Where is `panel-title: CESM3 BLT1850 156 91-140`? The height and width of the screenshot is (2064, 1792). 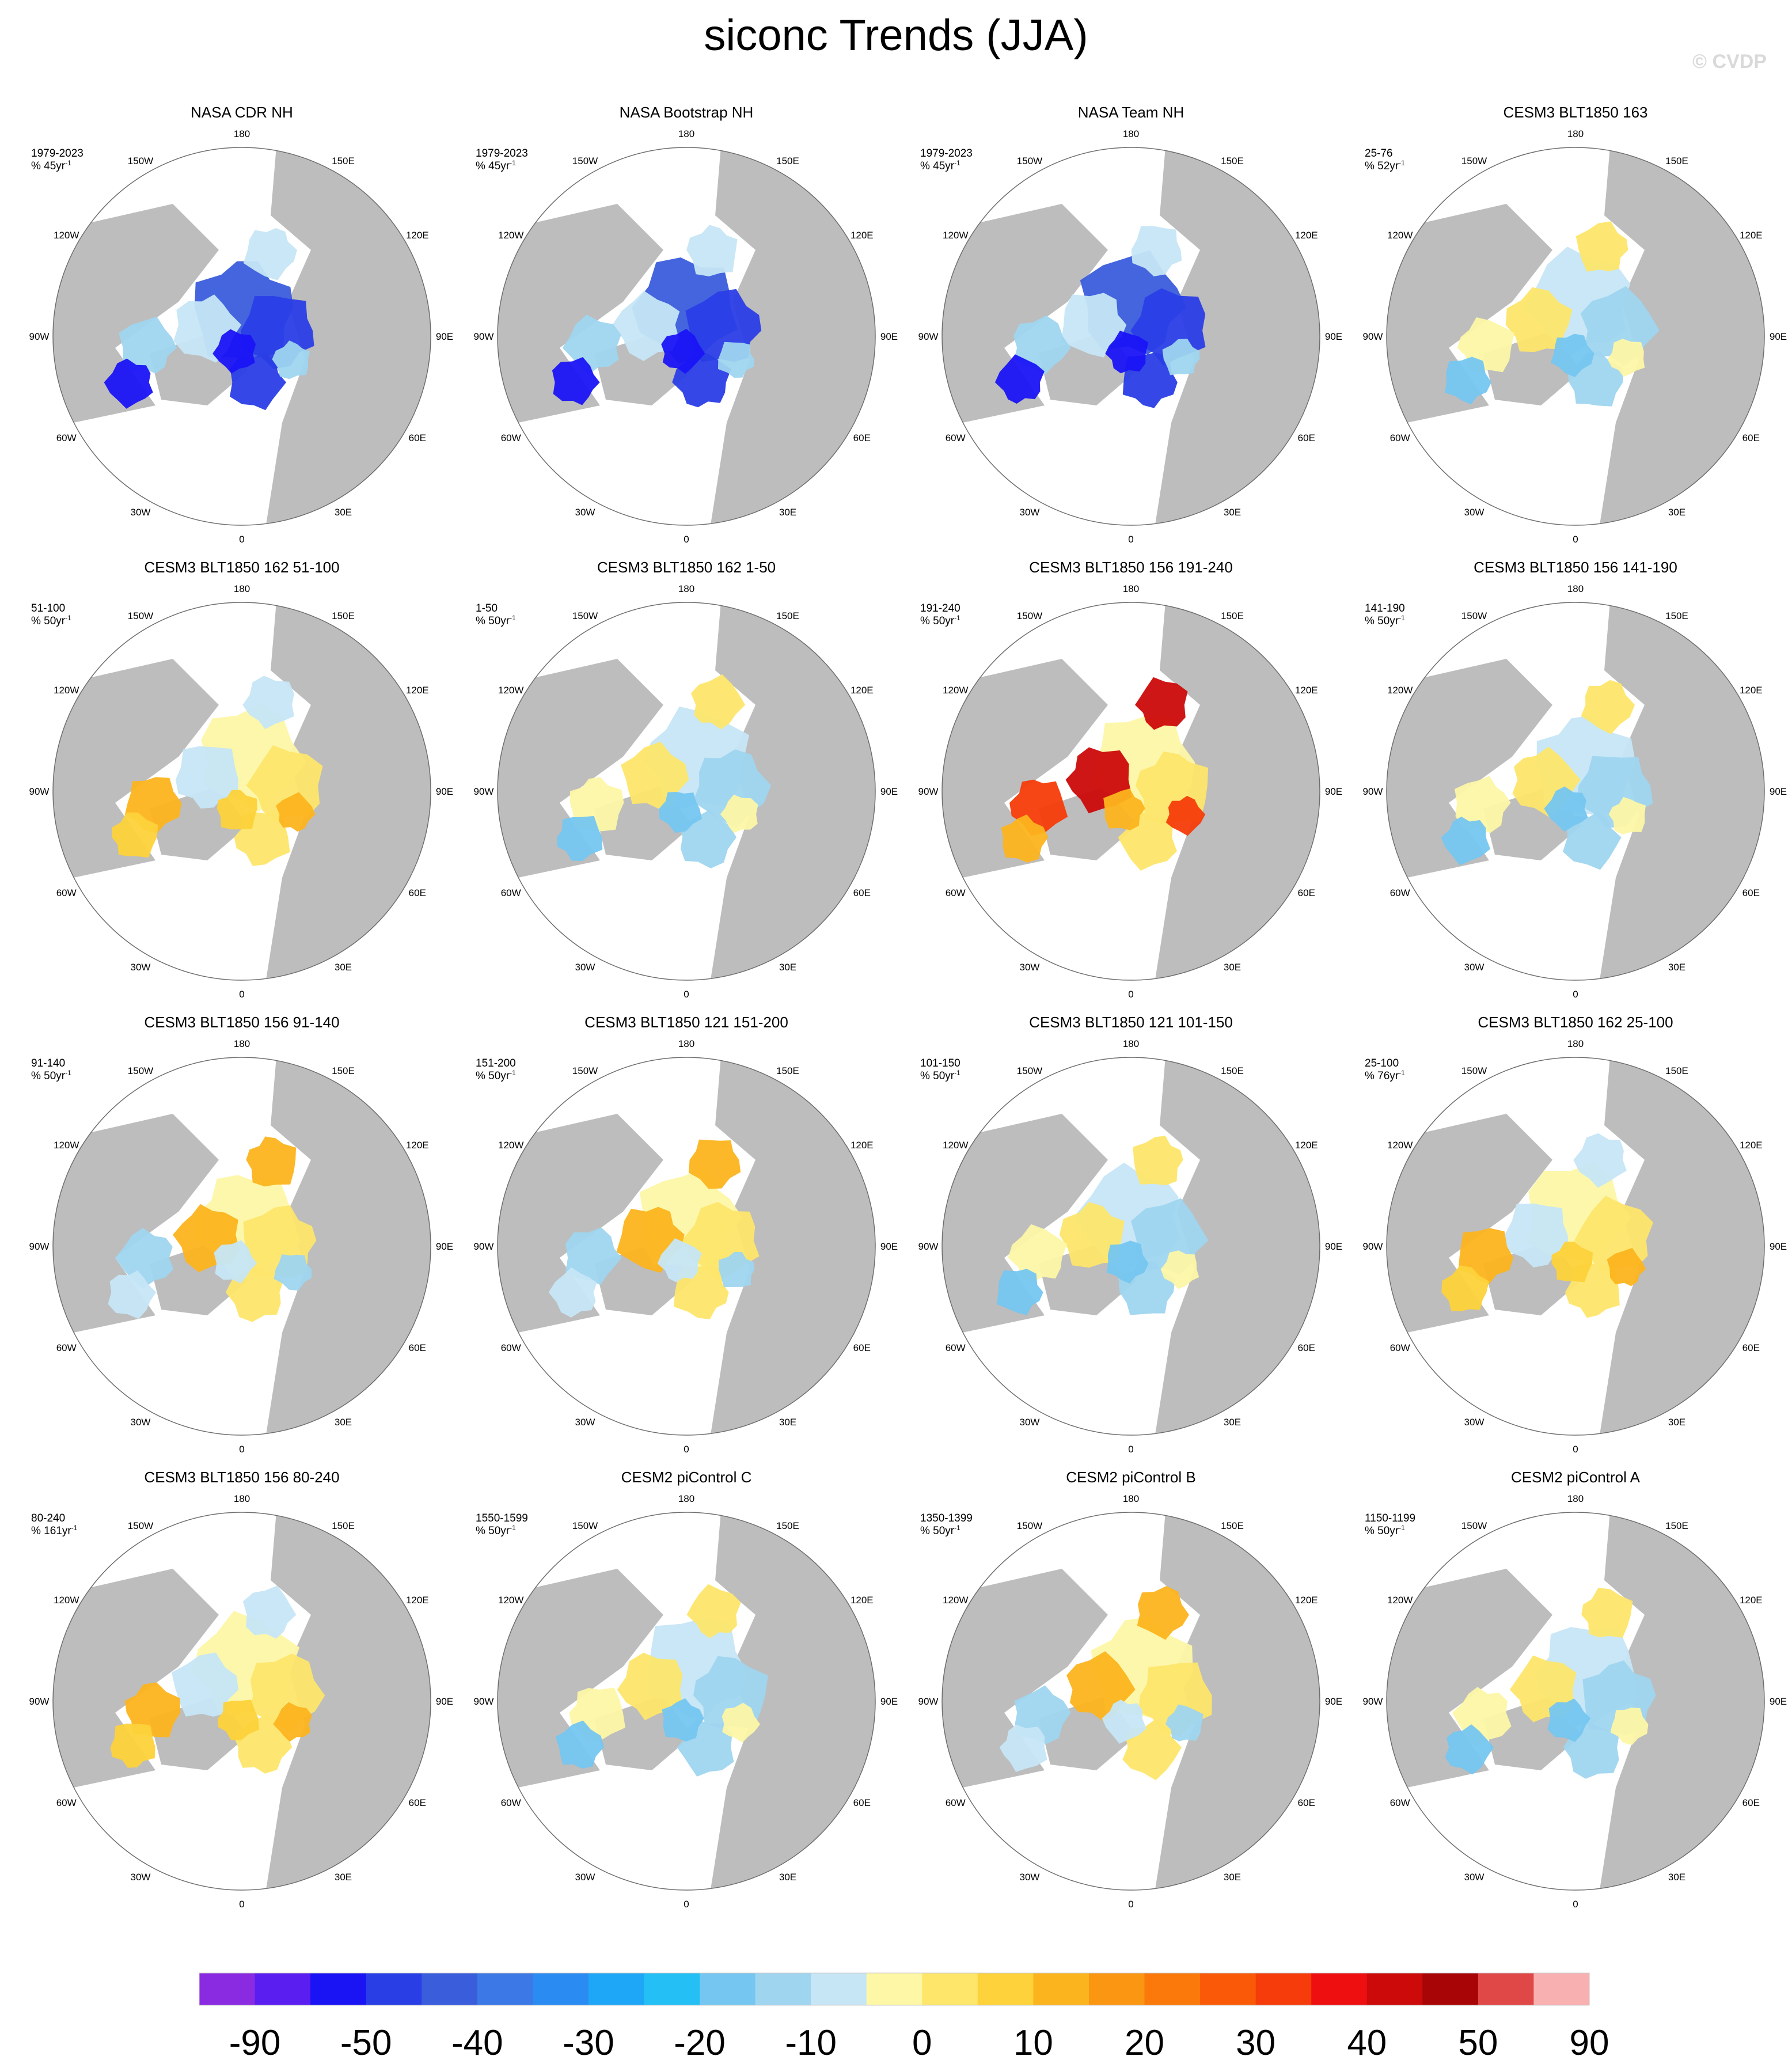
panel-title: CESM3 BLT1850 156 91-140 is located at coordinates (242, 1022).